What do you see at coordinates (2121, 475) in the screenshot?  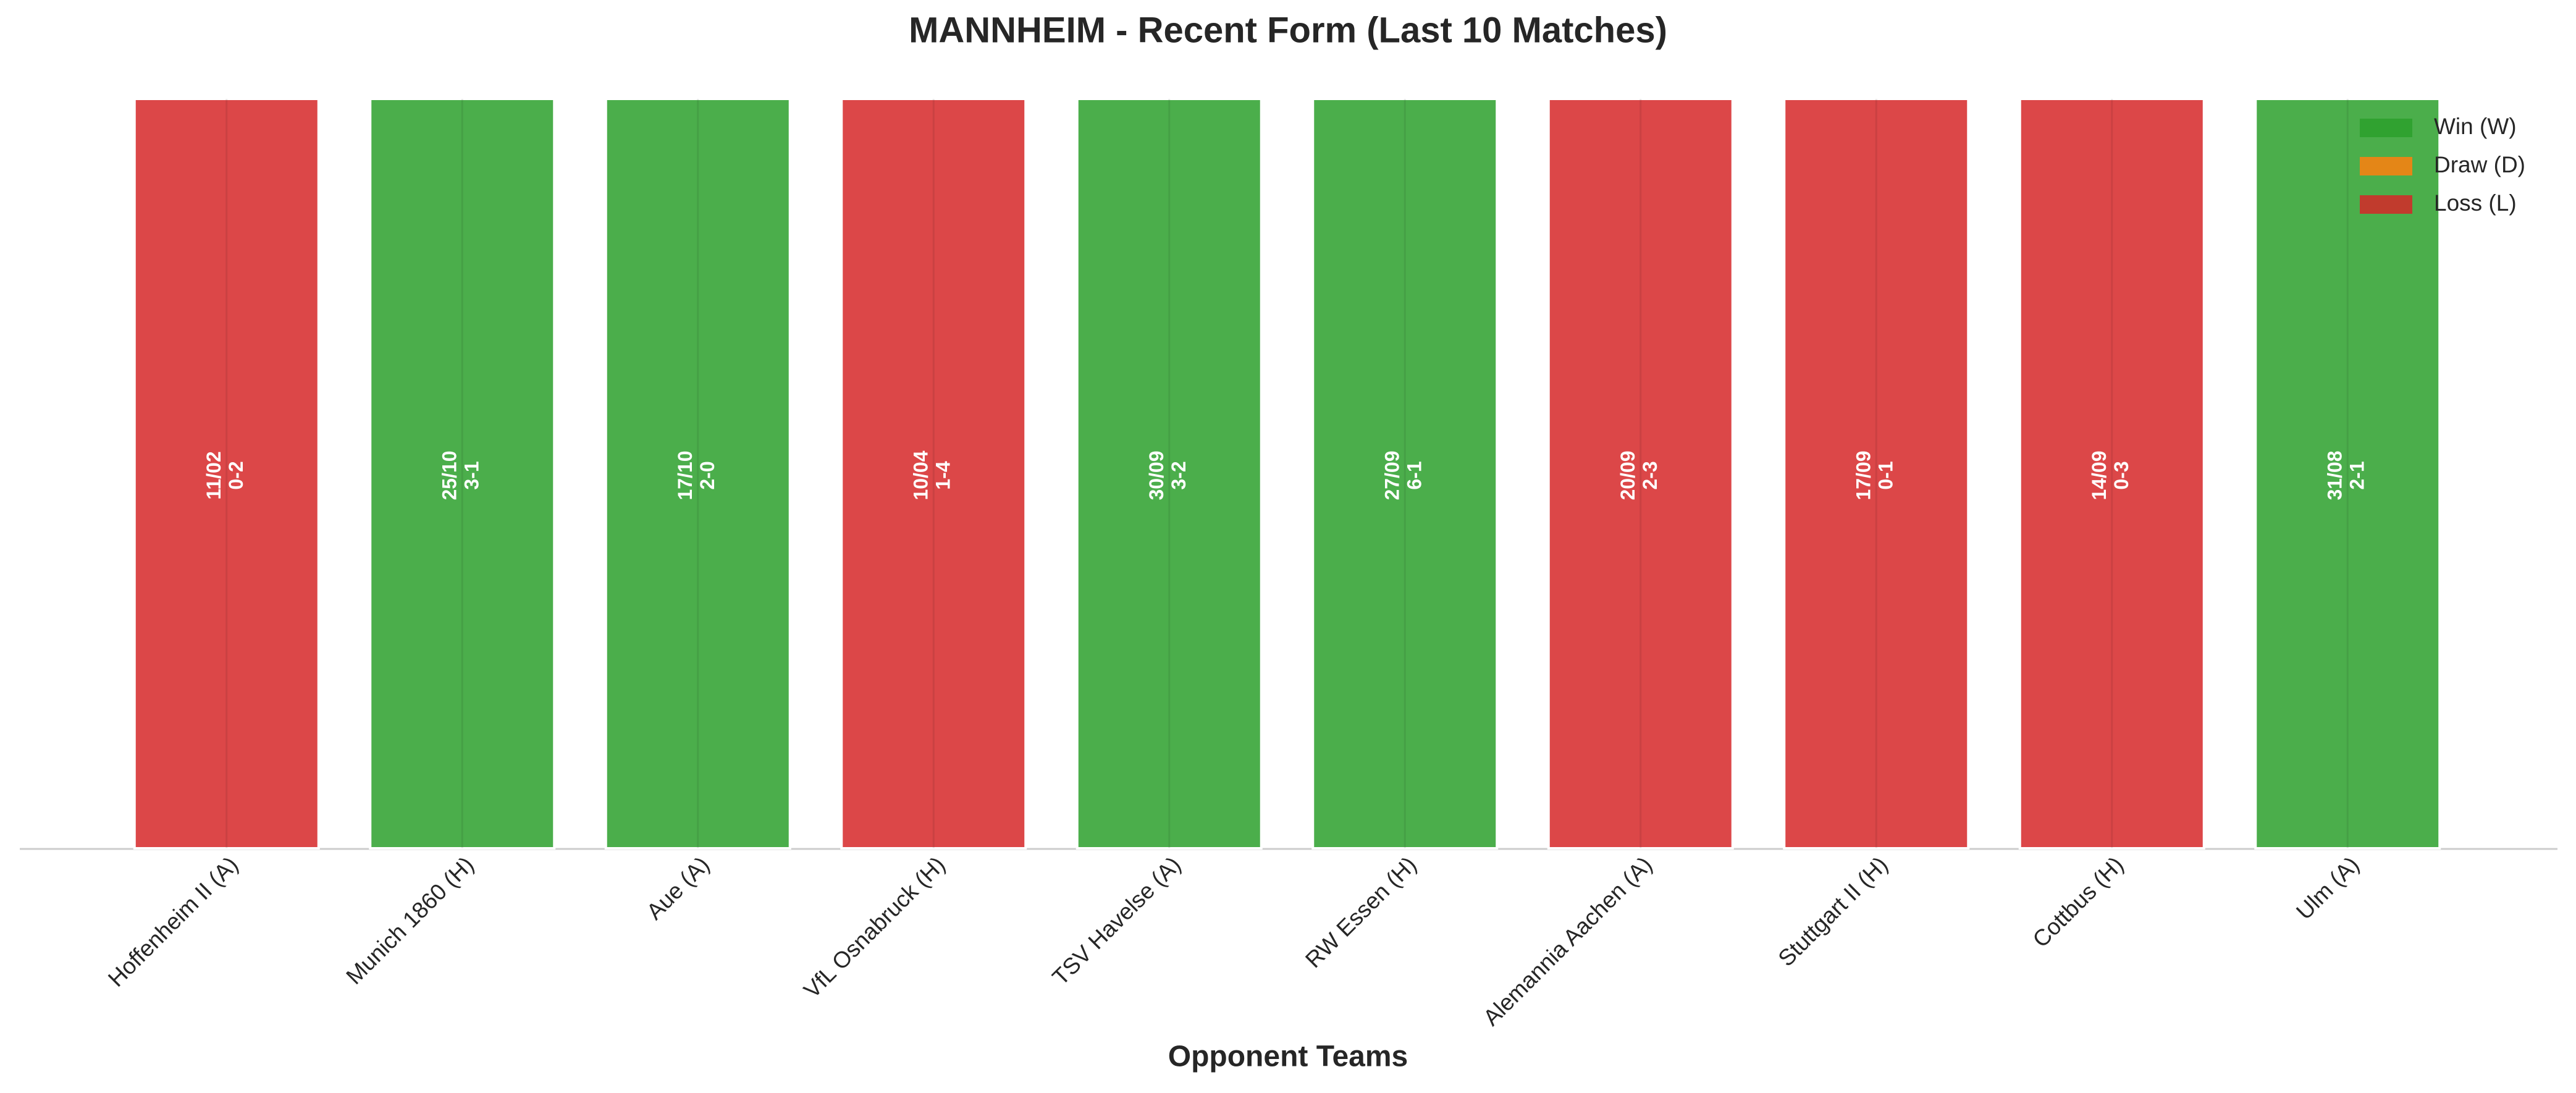 I see `bar-score-label: 0-3` at bounding box center [2121, 475].